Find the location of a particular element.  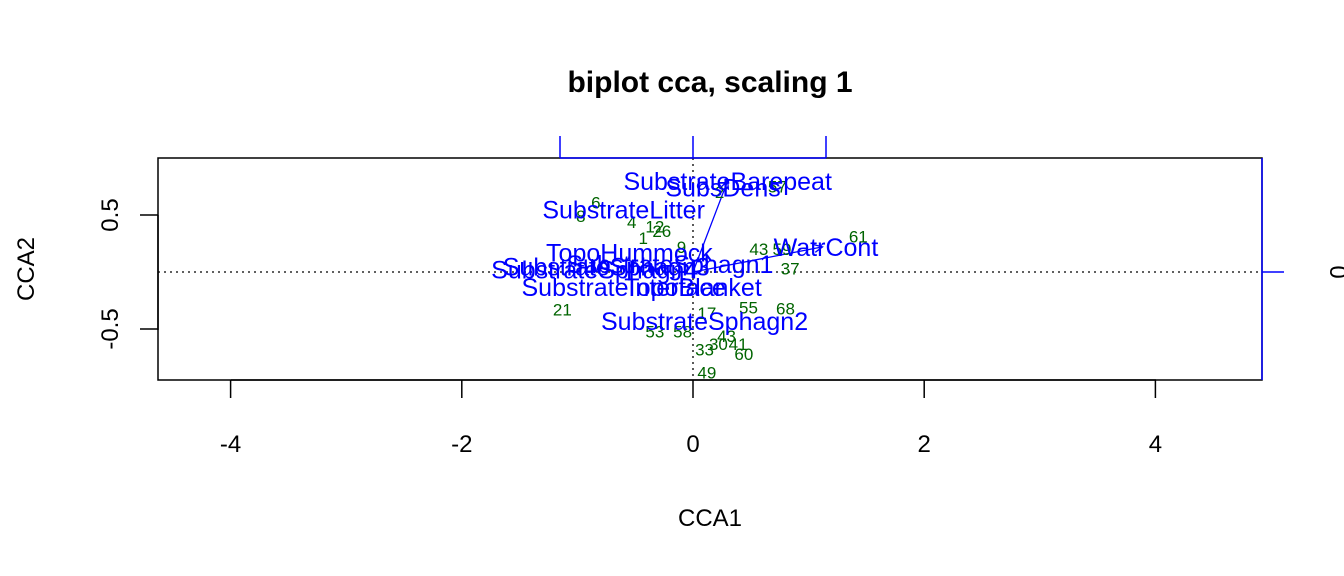

y-axis-label: CCA2 is located at coordinates (26, 269).